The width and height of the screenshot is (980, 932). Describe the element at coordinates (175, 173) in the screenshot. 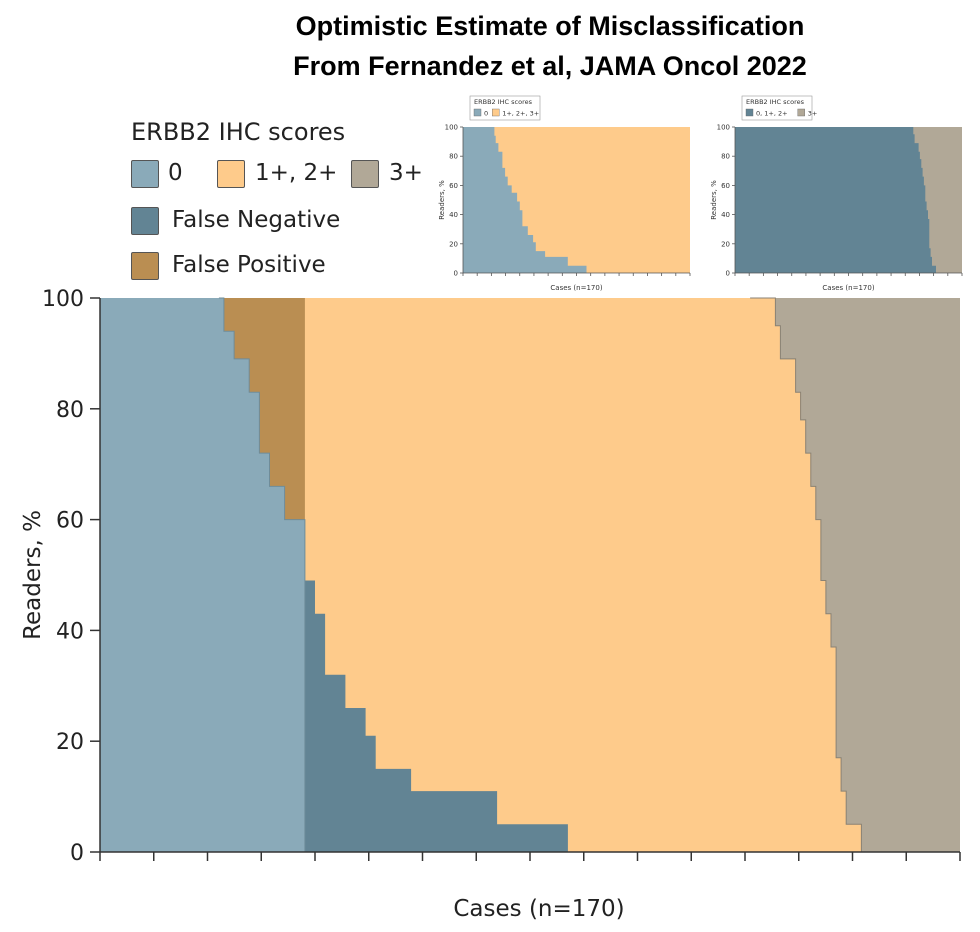

I see `legend-label-0: 0` at that location.